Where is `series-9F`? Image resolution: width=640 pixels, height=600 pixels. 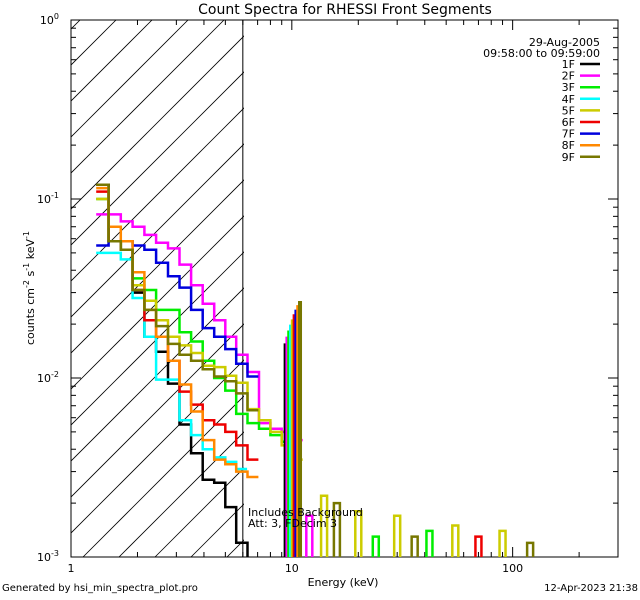
series-9F is located at coordinates (177, 297).